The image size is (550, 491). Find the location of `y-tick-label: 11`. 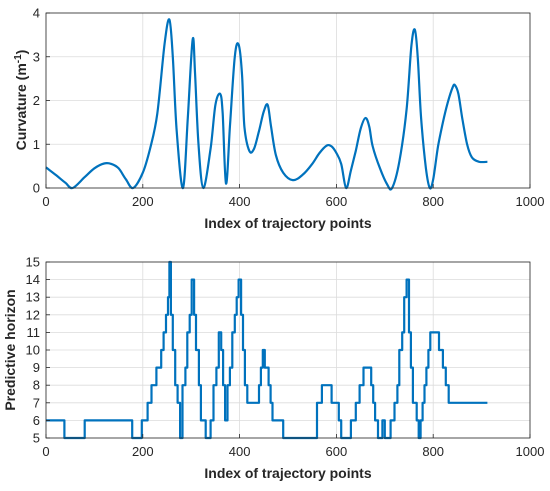

y-tick-label: 11 is located at coordinates (34, 332).